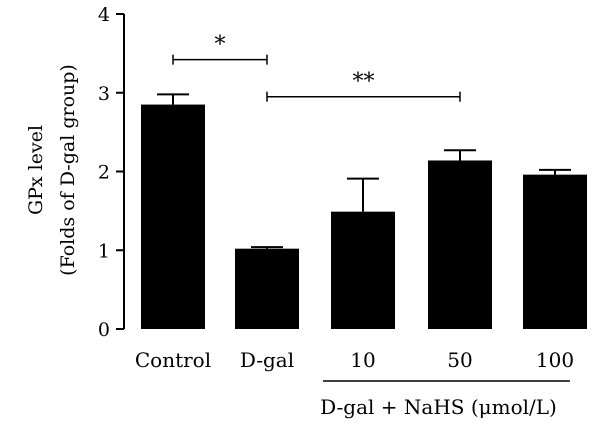  I want to click on y-tick-label: 0, so click(104, 330).